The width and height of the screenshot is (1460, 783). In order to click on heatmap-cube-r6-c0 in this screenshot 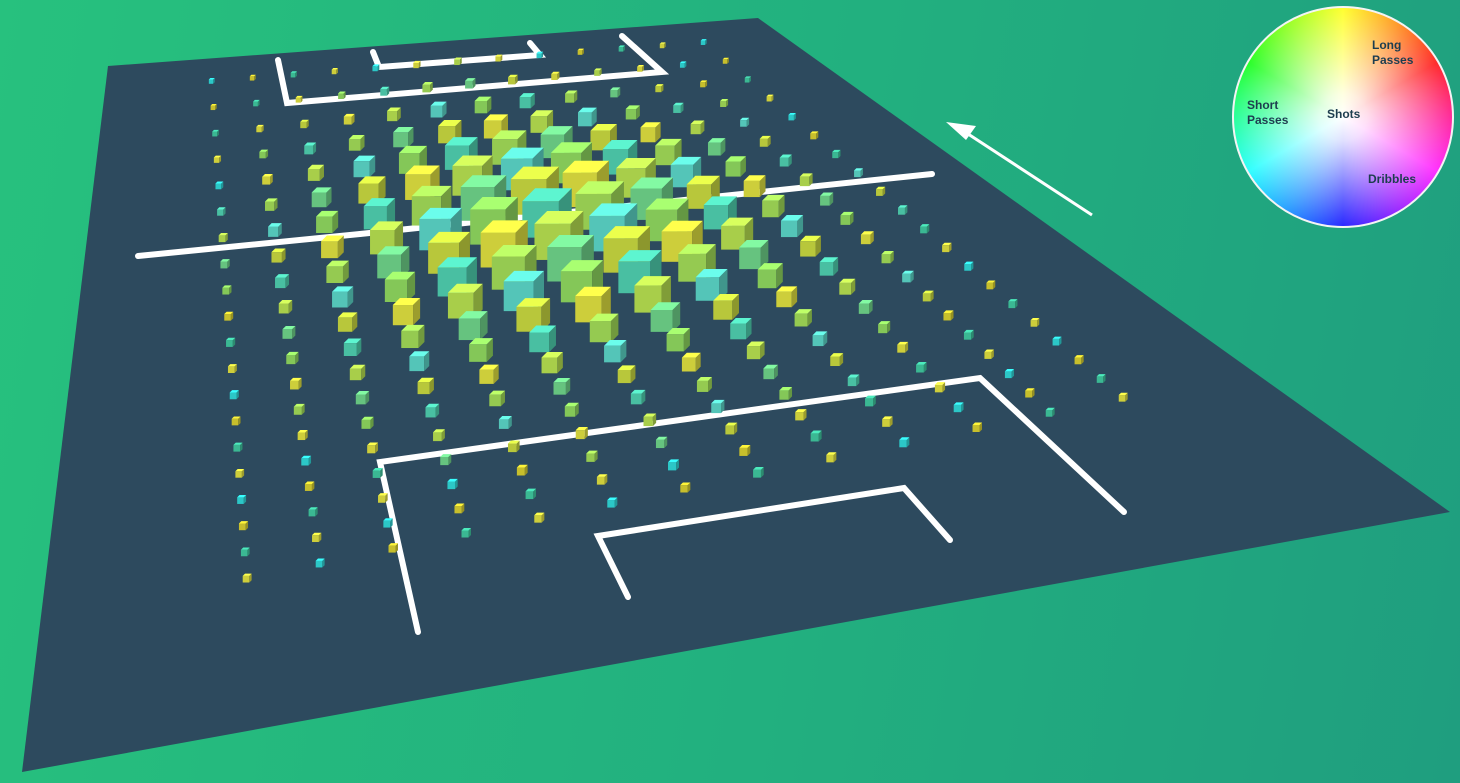, I will do `click(223, 238)`.